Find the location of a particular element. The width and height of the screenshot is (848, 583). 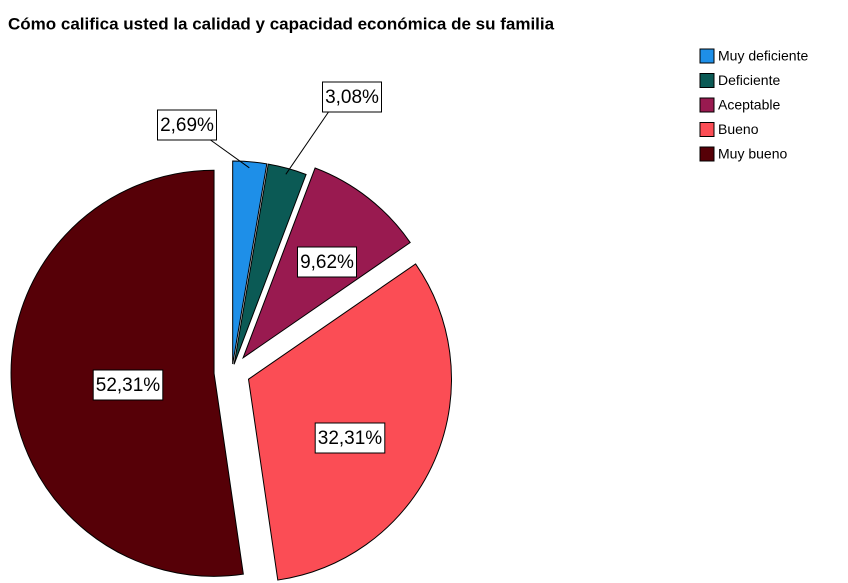

data-label: 9,62% is located at coordinates (327, 262).